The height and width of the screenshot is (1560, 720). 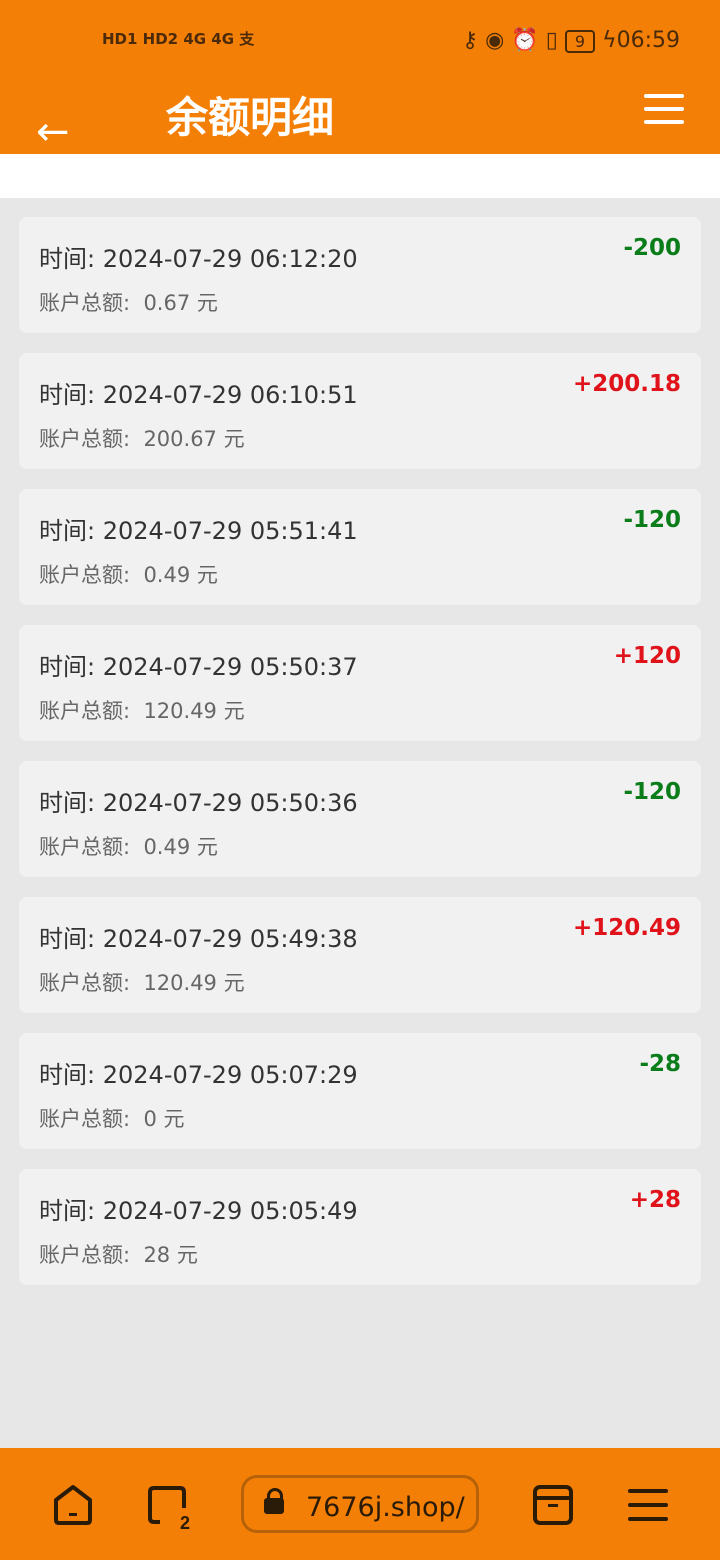 I want to click on status-bar: HD1 HD2 4G 4G 支 ⚷ ◉ ⏰ ▯ 9 ϟ06:59, so click(x=360, y=42).